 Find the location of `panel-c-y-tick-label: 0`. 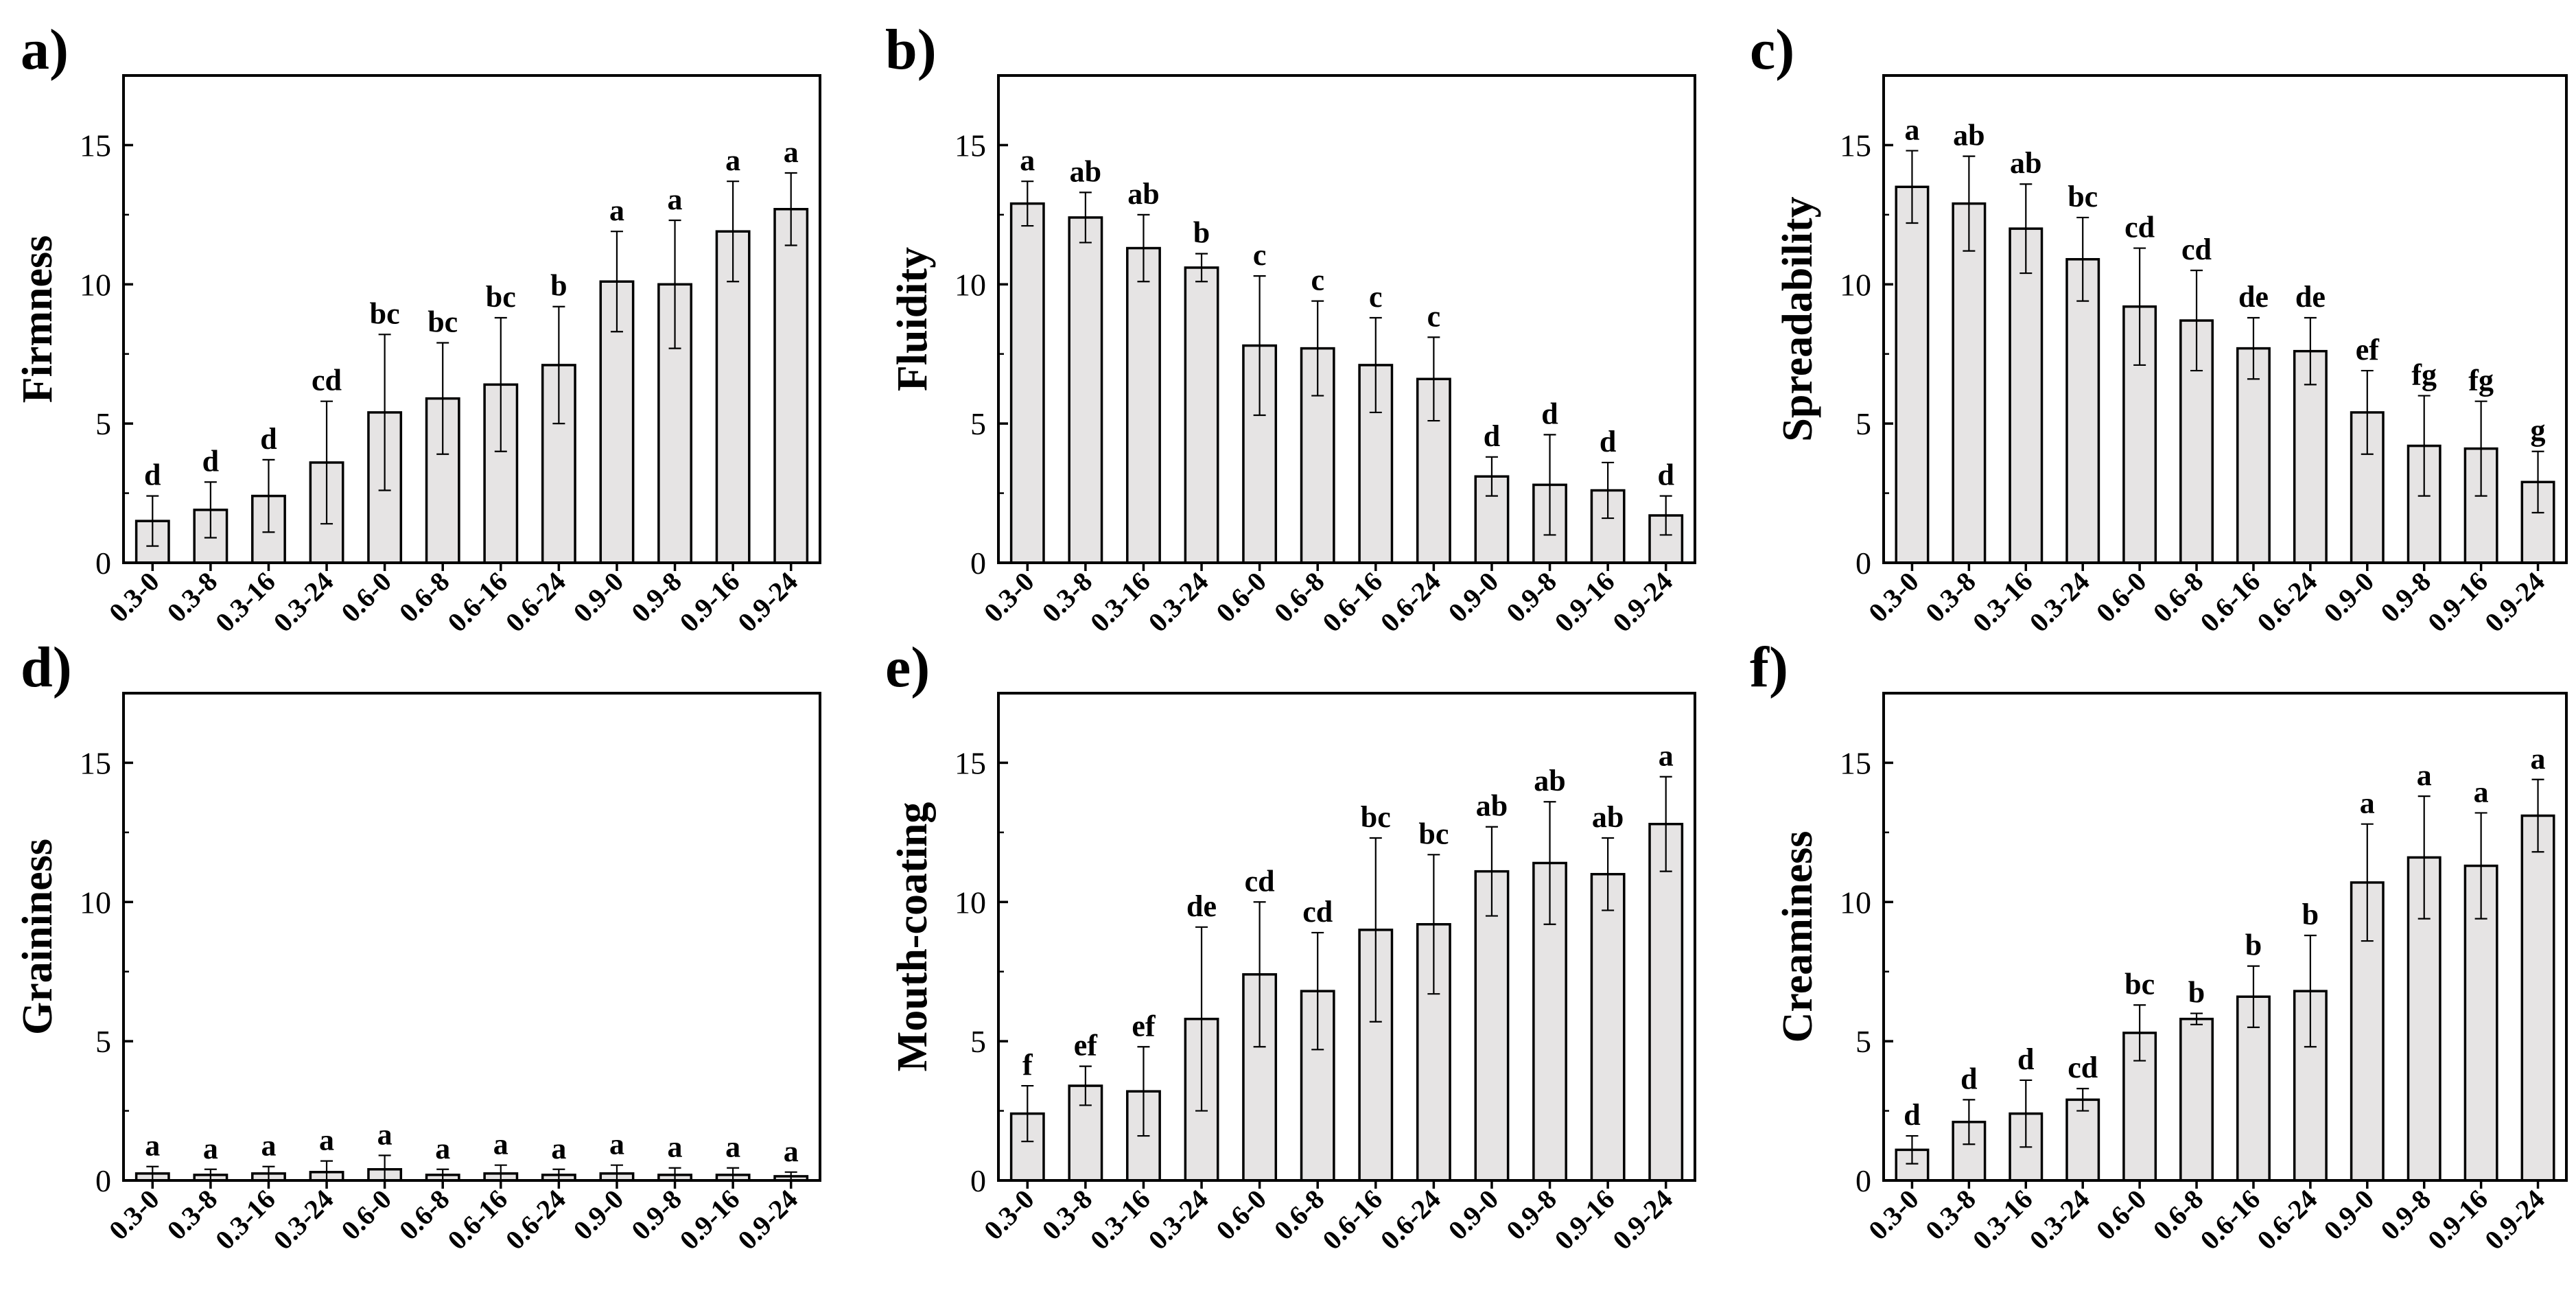

panel-c-y-tick-label: 0 is located at coordinates (1863, 563).